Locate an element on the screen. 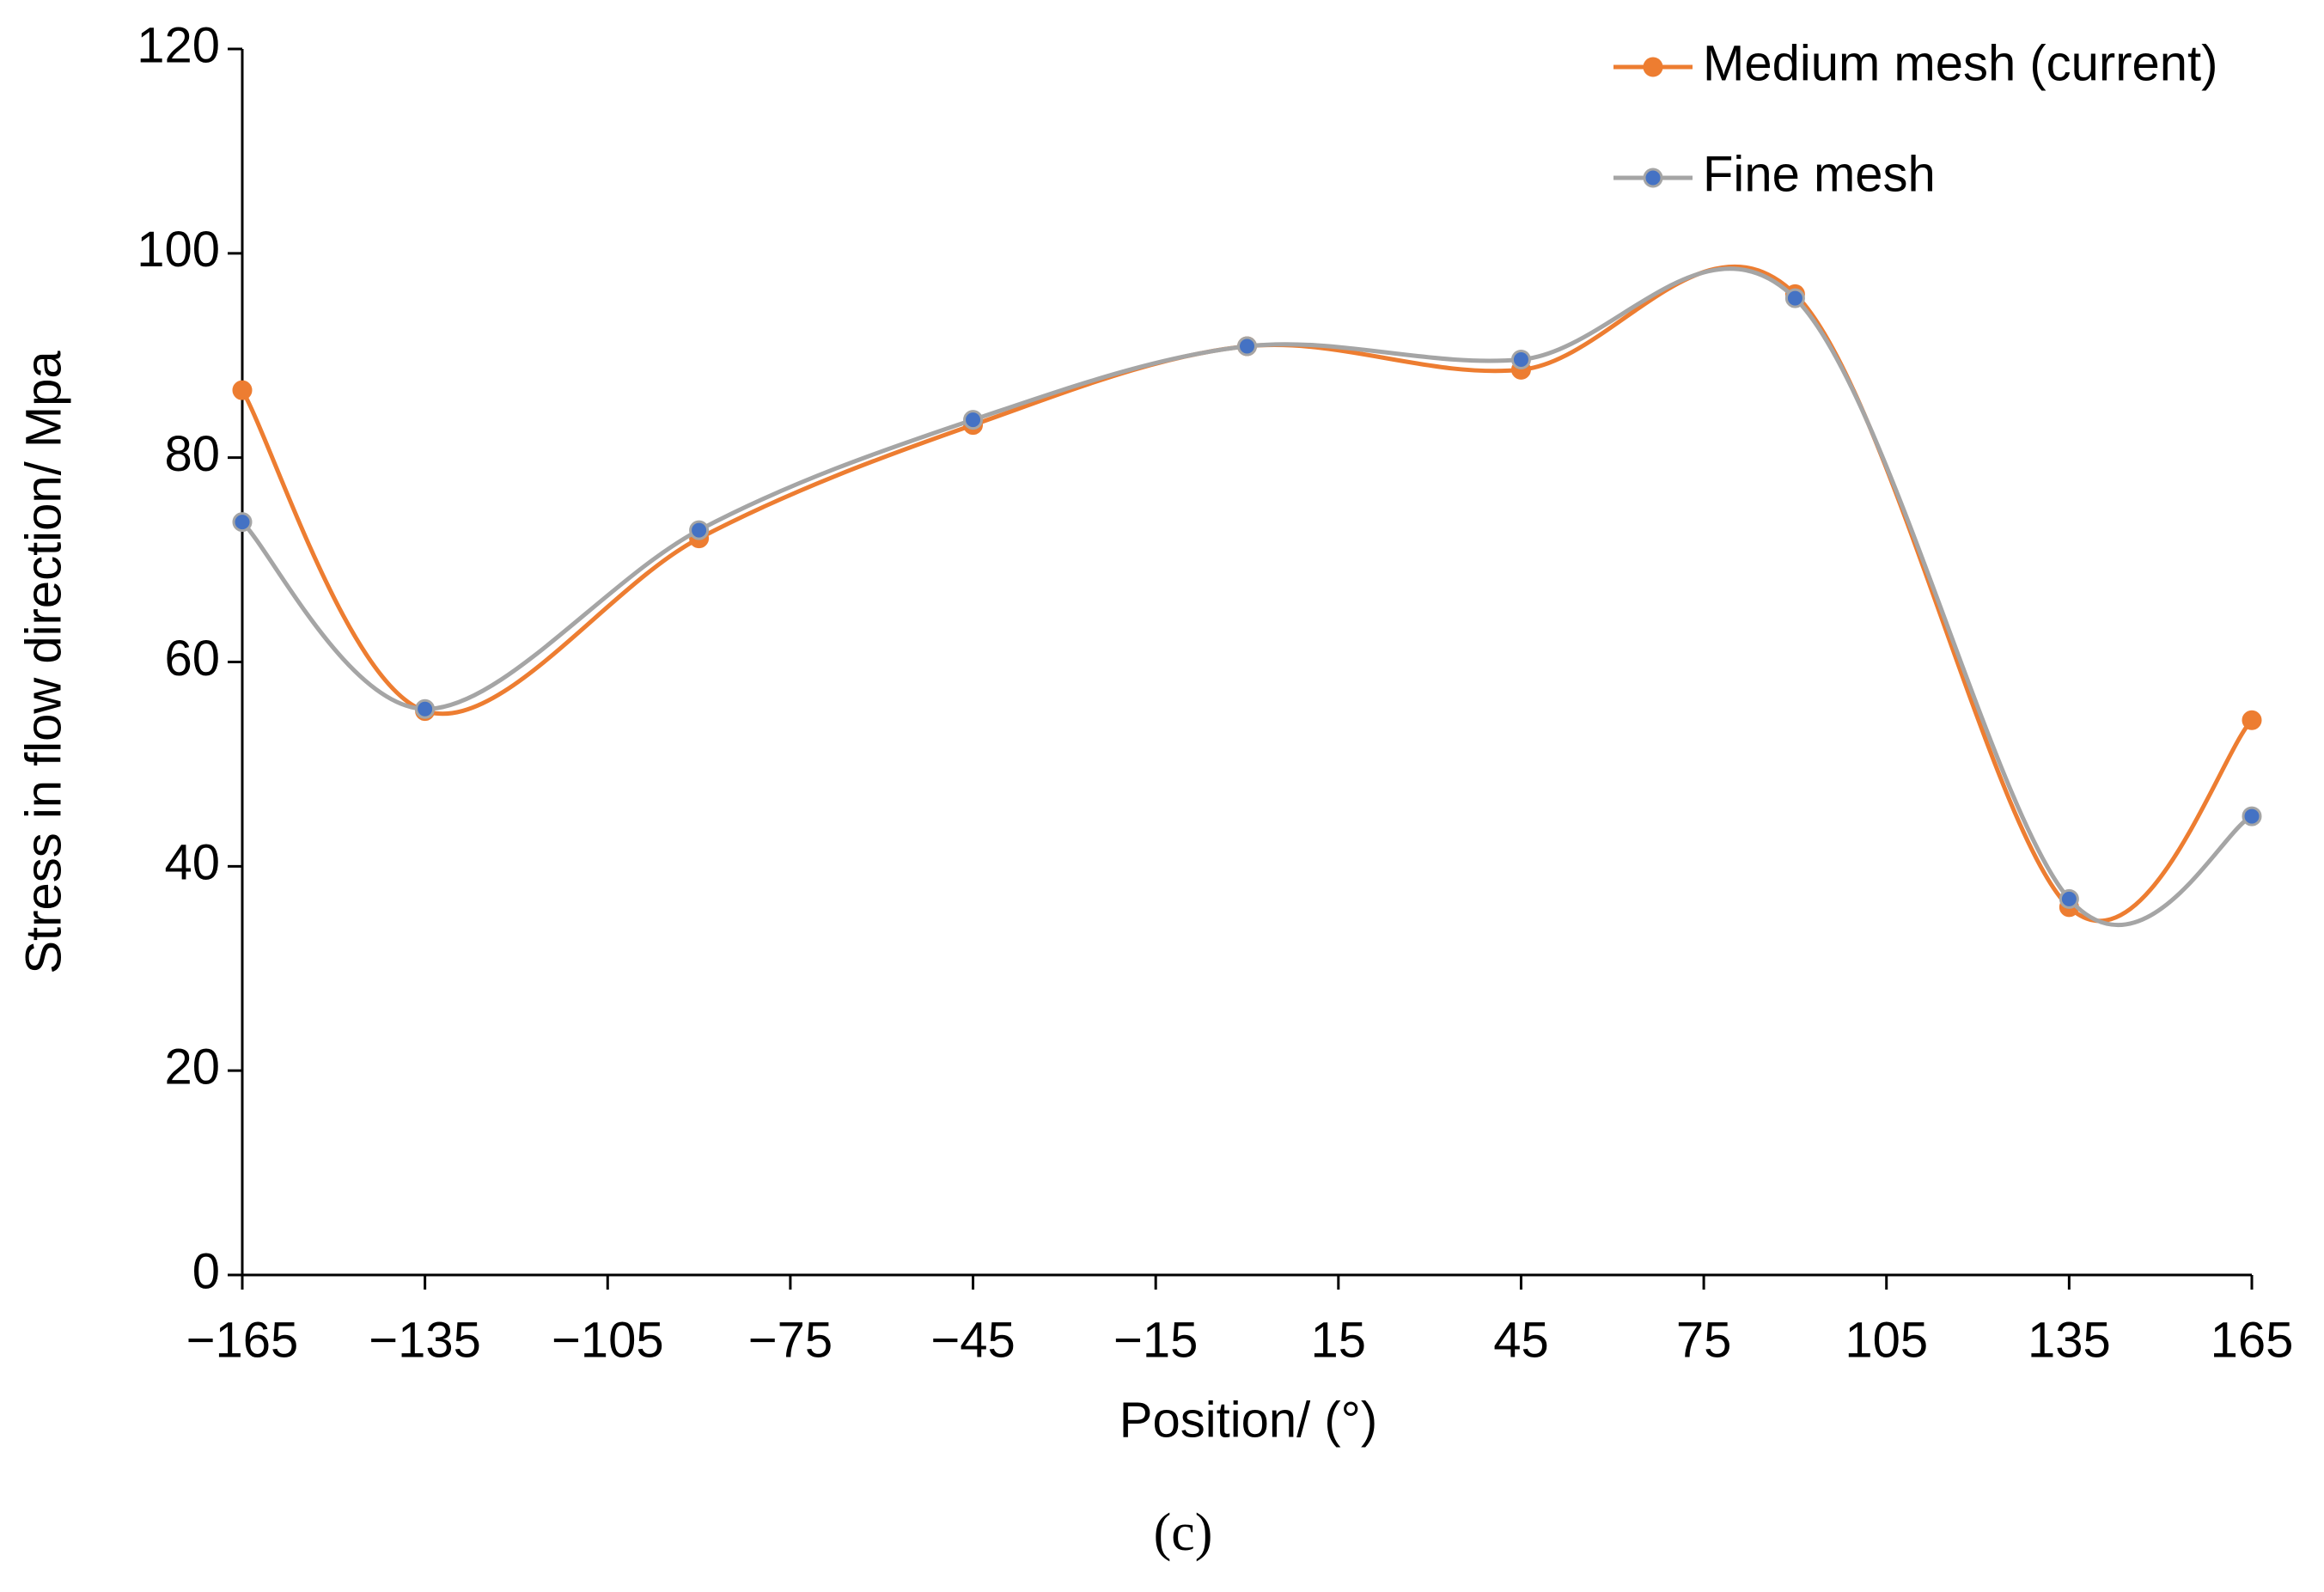  x-axis-title: Position/ (°) is located at coordinates (1248, 1420).